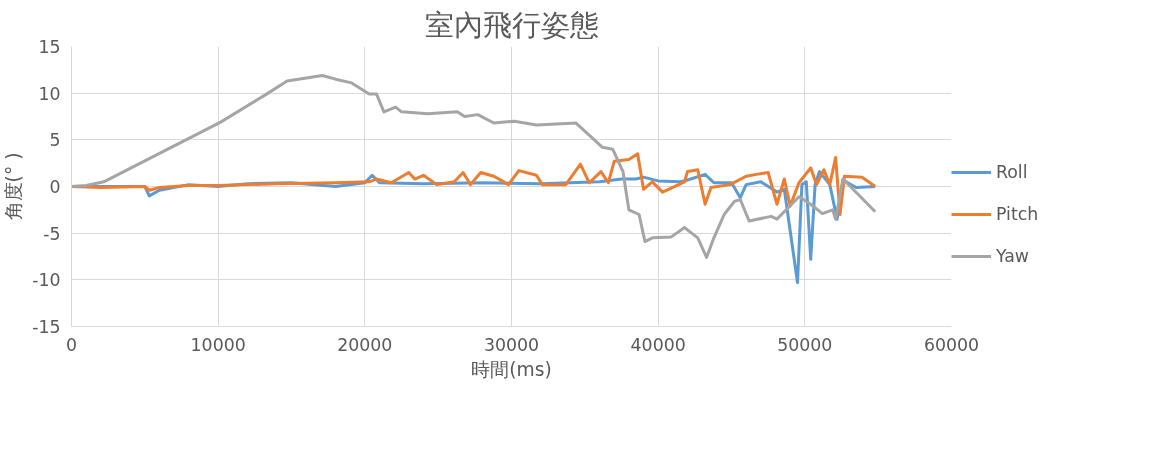 The height and width of the screenshot is (454, 1158). What do you see at coordinates (805, 344) in the screenshot?
I see `x-tick-label: 50000` at bounding box center [805, 344].